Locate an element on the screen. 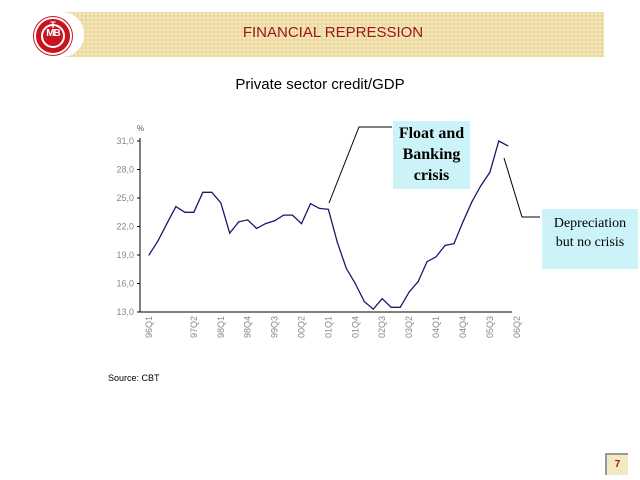 The height and width of the screenshot is (480, 640). y-tick-label: 13,0 is located at coordinates (125, 312).